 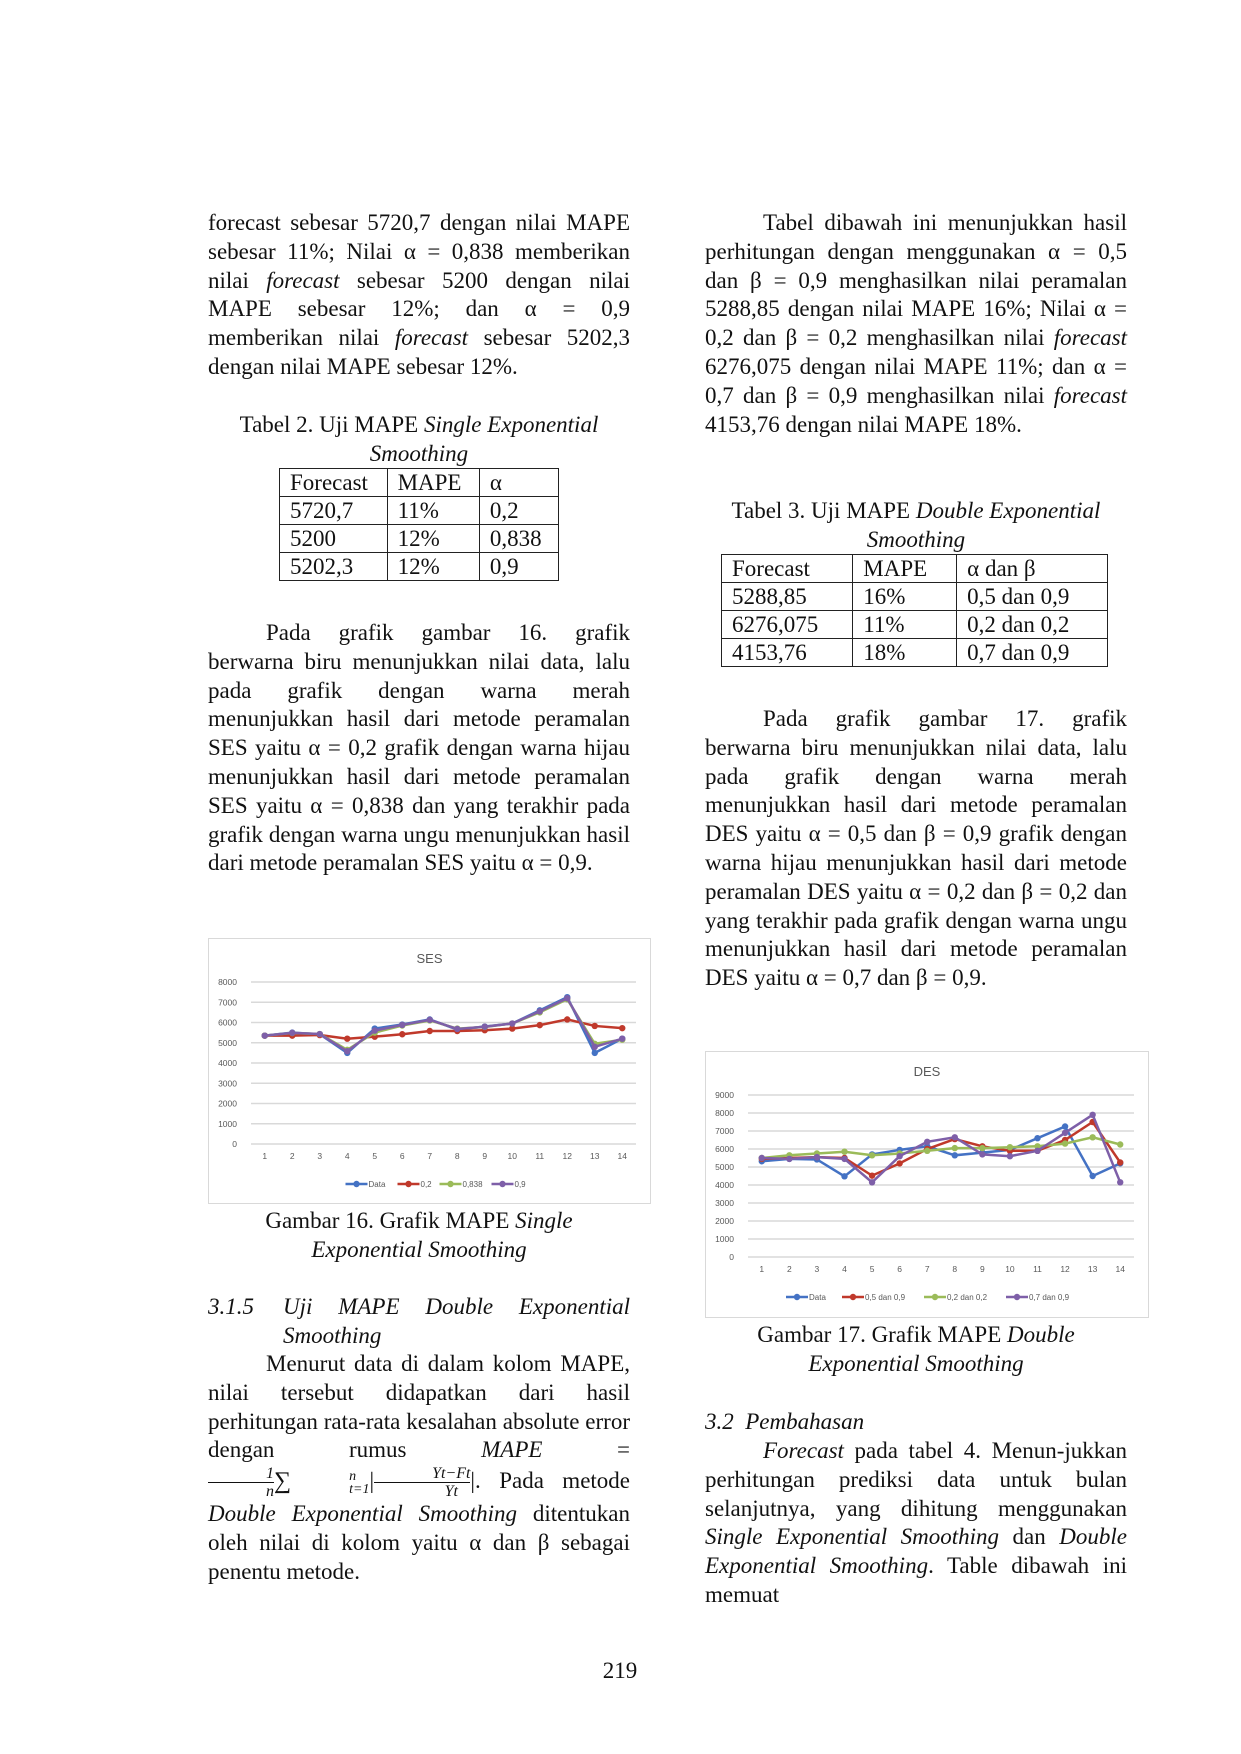 What do you see at coordinates (787, 652) in the screenshot?
I see `table-cell: 4153,76` at bounding box center [787, 652].